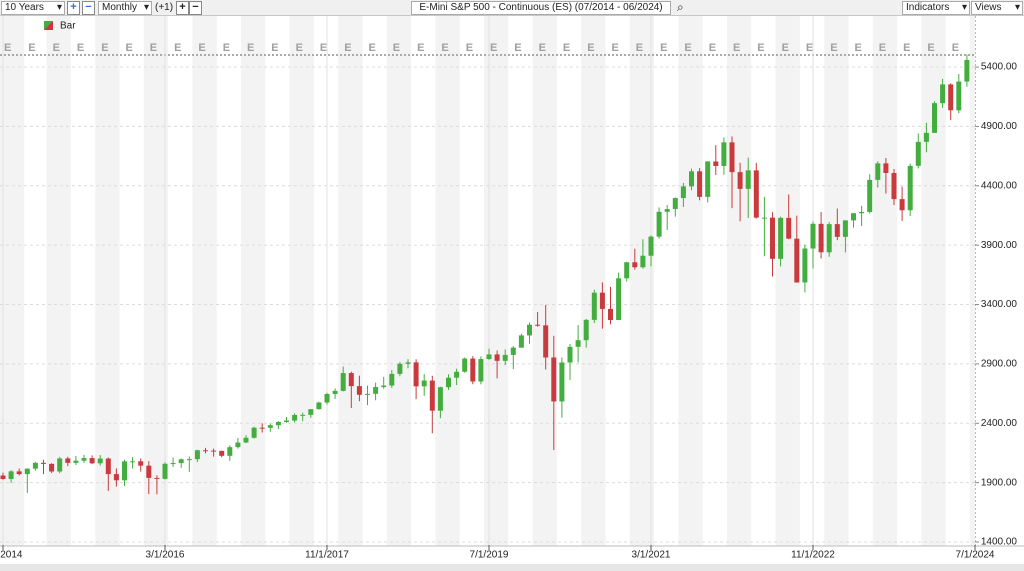 Image resolution: width=1024 pixels, height=571 pixels. What do you see at coordinates (651, 555) in the screenshot?
I see `x-tick-label: 3/1/2021` at bounding box center [651, 555].